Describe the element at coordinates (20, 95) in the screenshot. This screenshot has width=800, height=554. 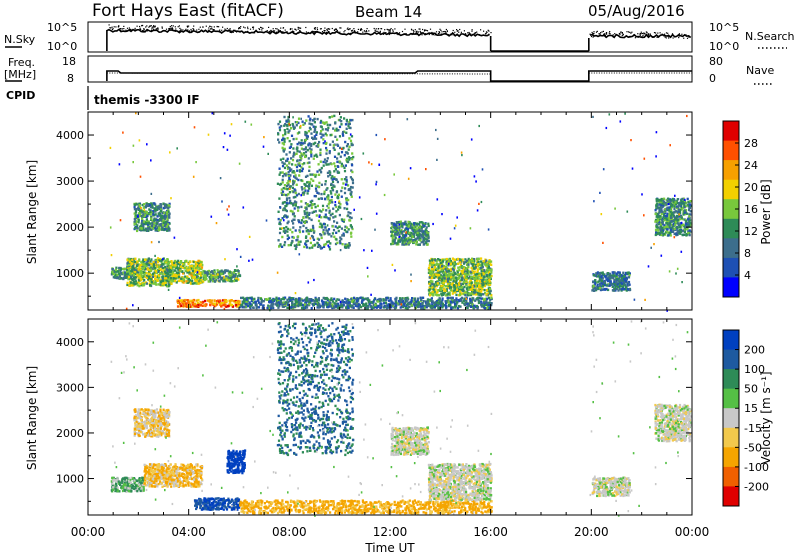
I see `cpid-label: CPID` at that location.